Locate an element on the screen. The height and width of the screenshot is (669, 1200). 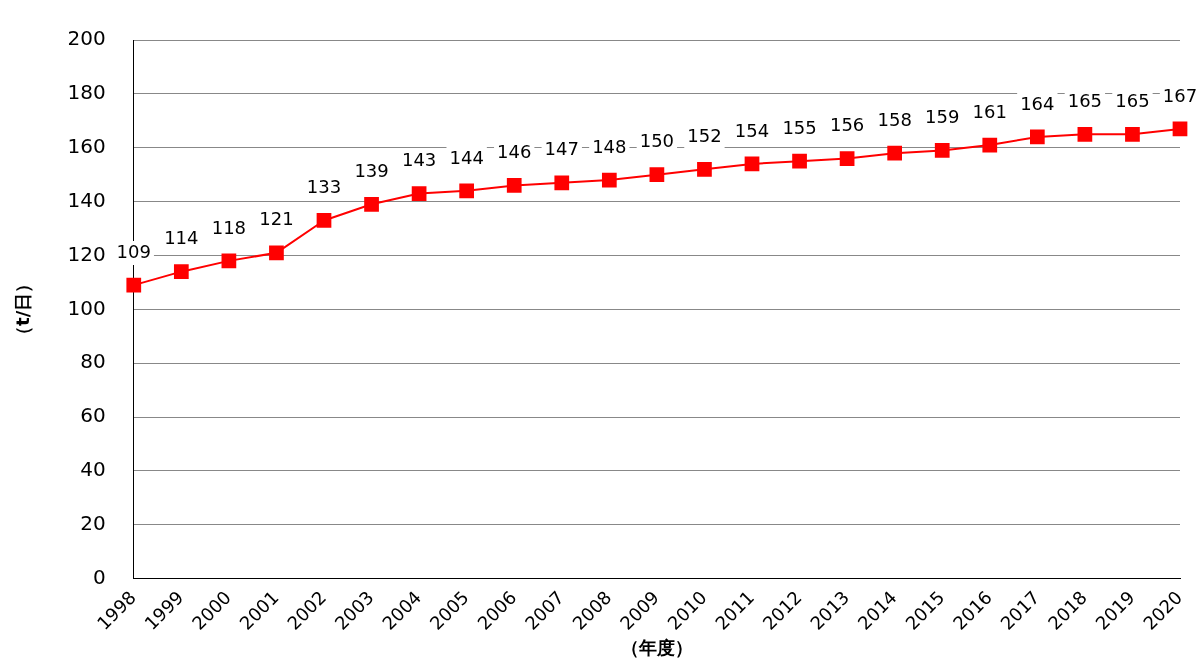
y-tick-label: 120 is located at coordinates (86, 253).